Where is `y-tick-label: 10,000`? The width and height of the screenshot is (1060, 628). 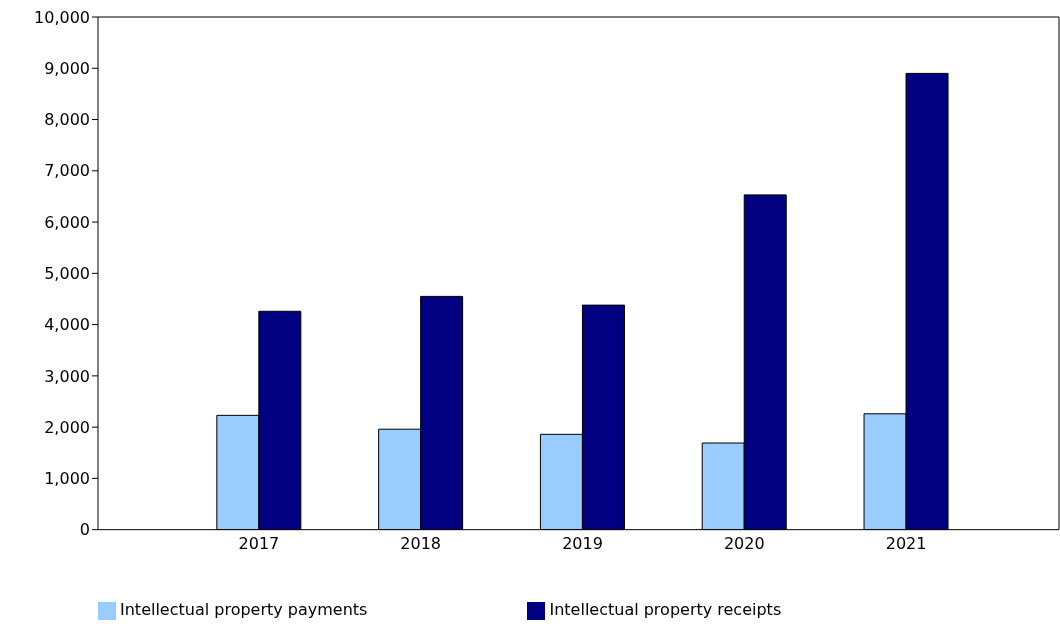
y-tick-label: 10,000 is located at coordinates (62, 17).